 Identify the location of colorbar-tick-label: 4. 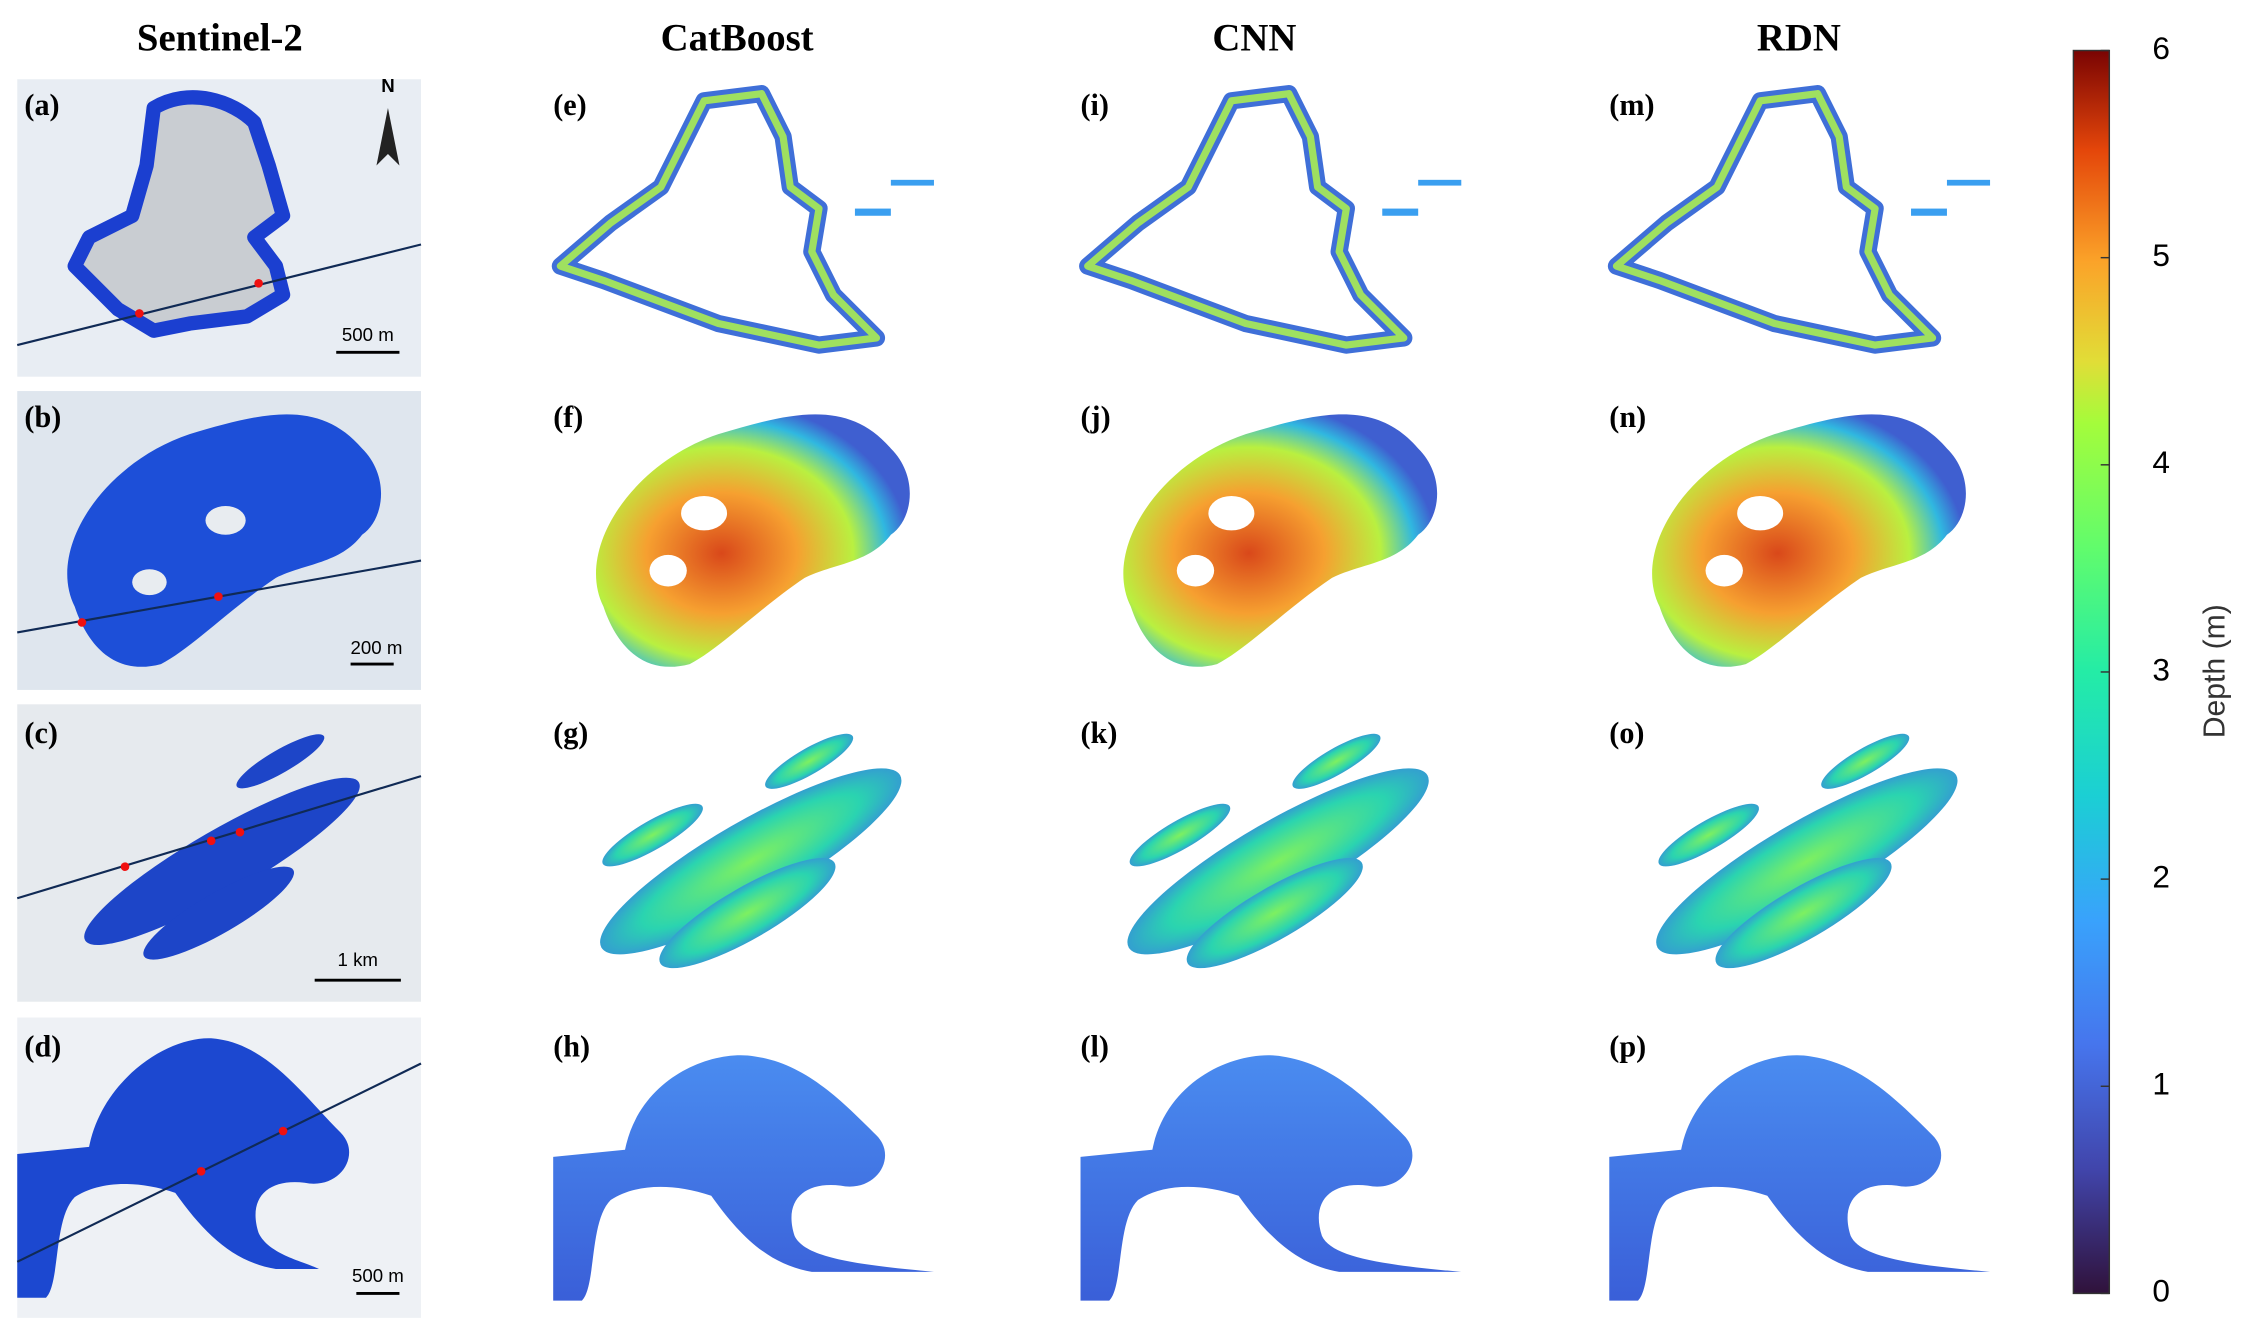
(2161, 462).